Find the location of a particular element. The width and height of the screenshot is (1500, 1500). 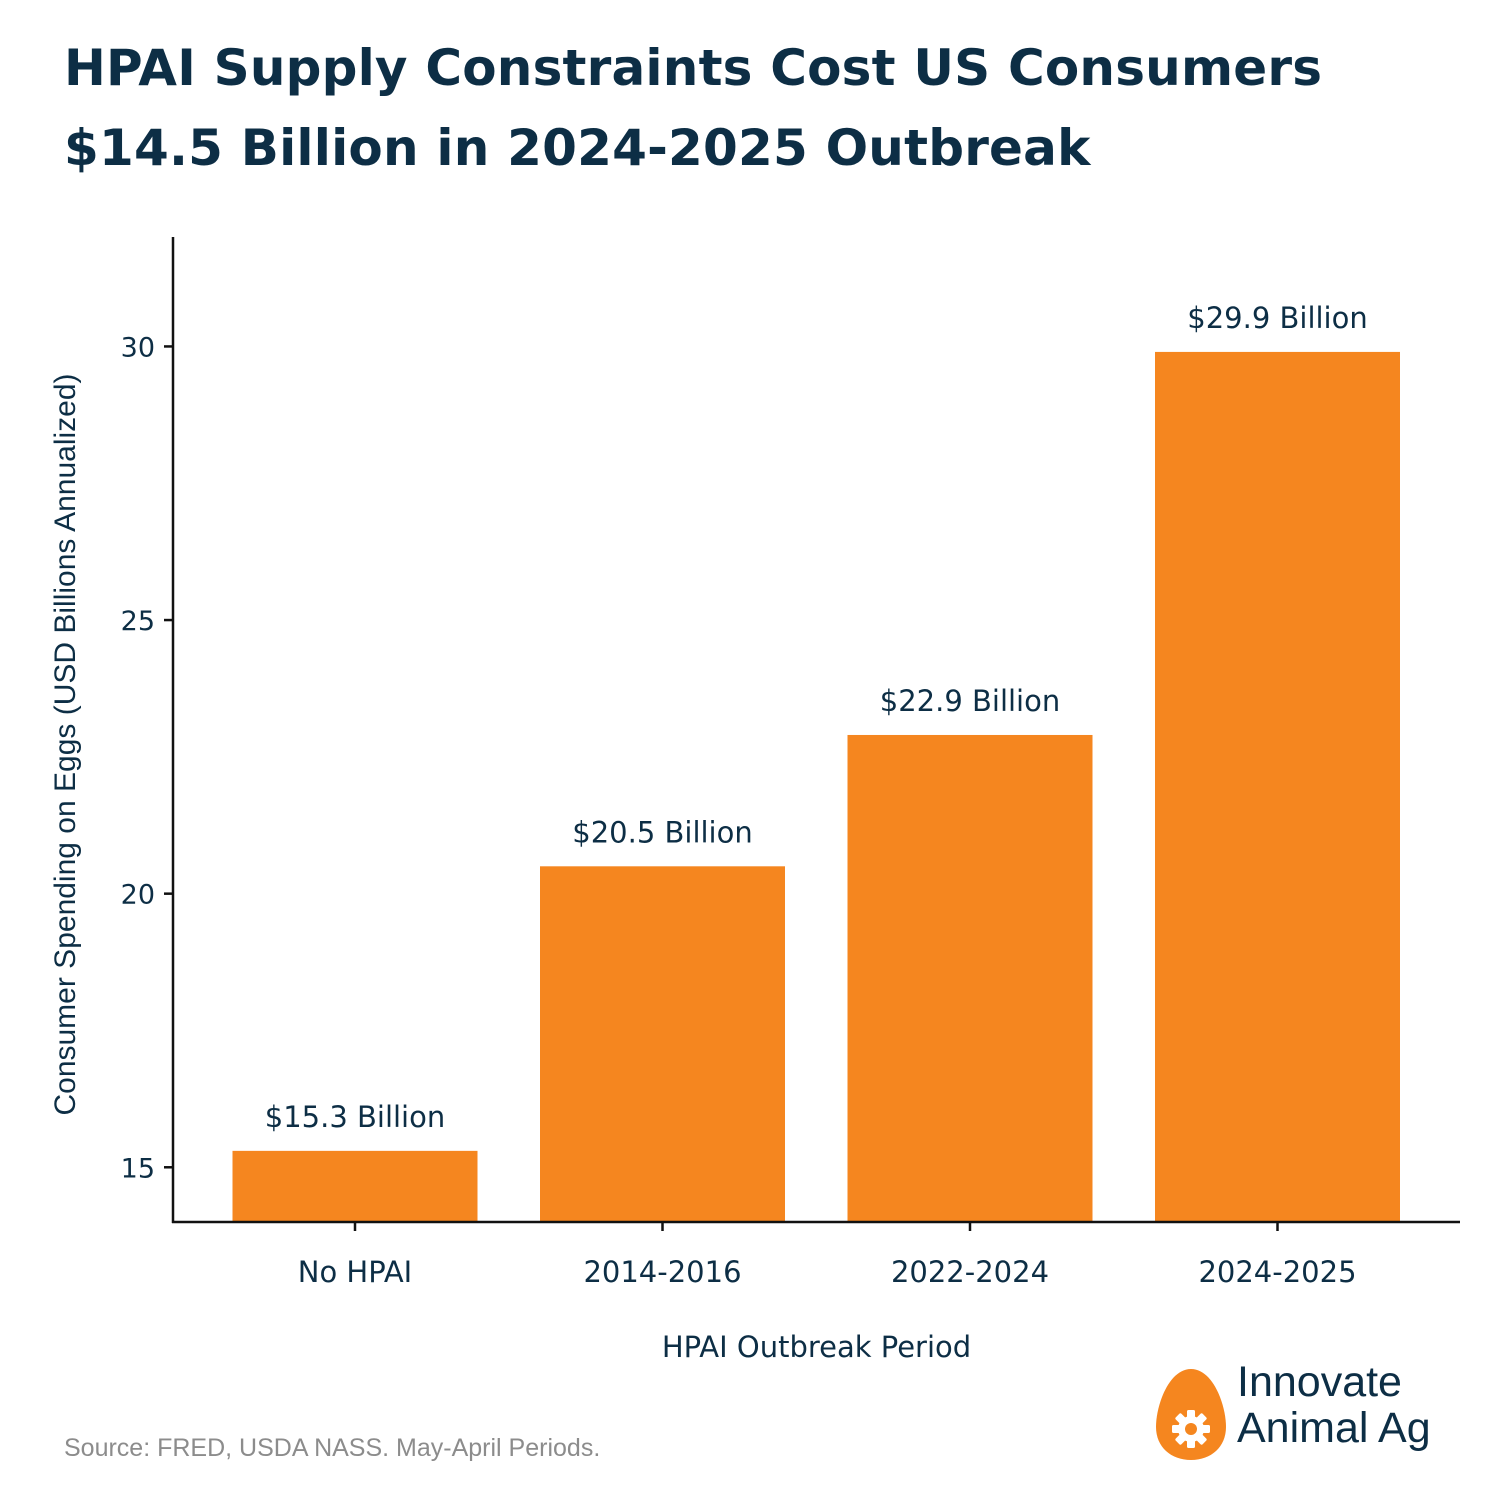

logo-line-2: Animal Ag is located at coordinates (1334, 1428).